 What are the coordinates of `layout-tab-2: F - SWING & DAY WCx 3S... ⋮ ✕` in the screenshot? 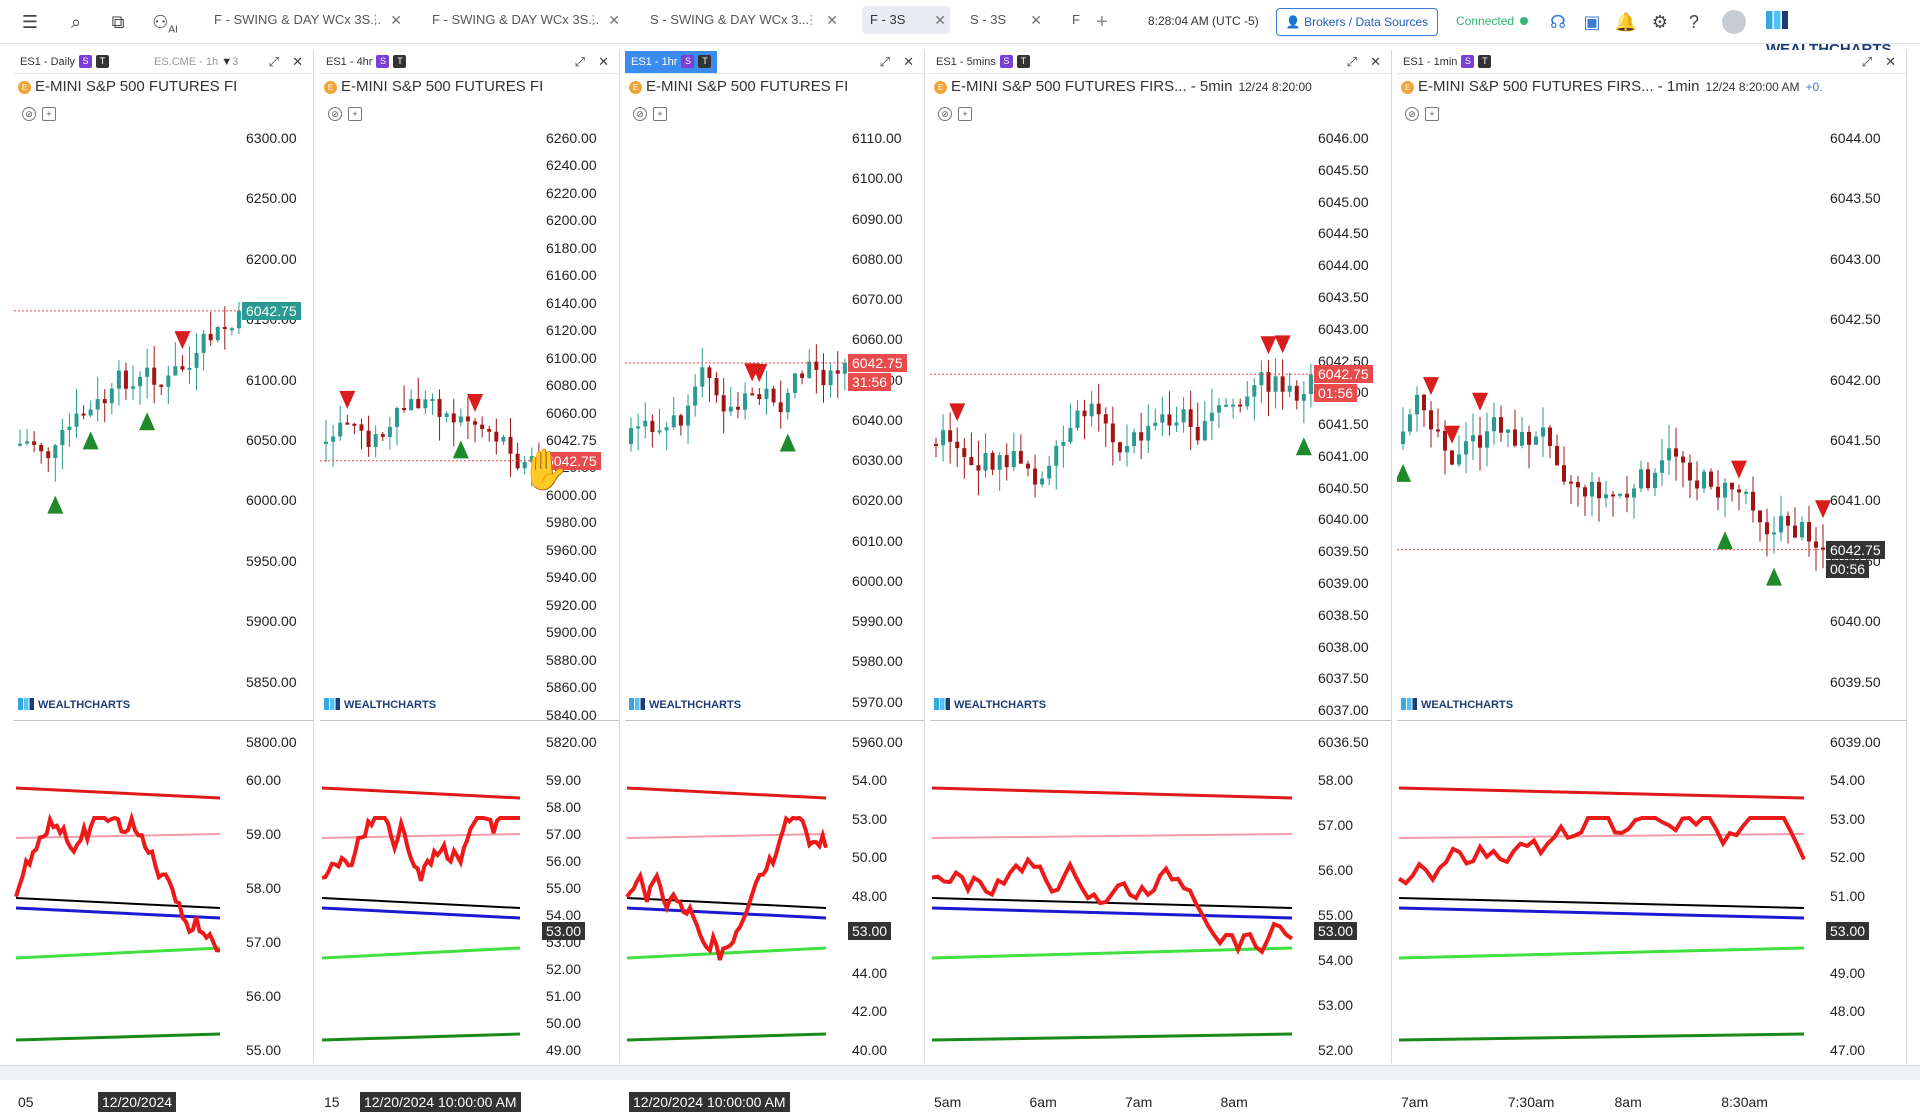 It's located at (524, 20).